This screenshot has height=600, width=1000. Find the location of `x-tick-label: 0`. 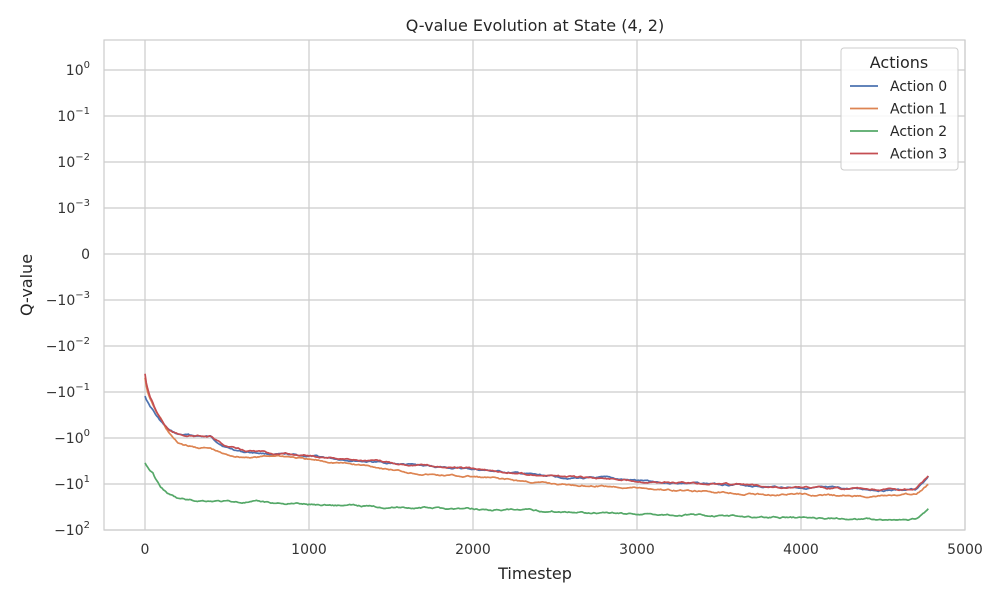

x-tick-label: 0 is located at coordinates (145, 550).